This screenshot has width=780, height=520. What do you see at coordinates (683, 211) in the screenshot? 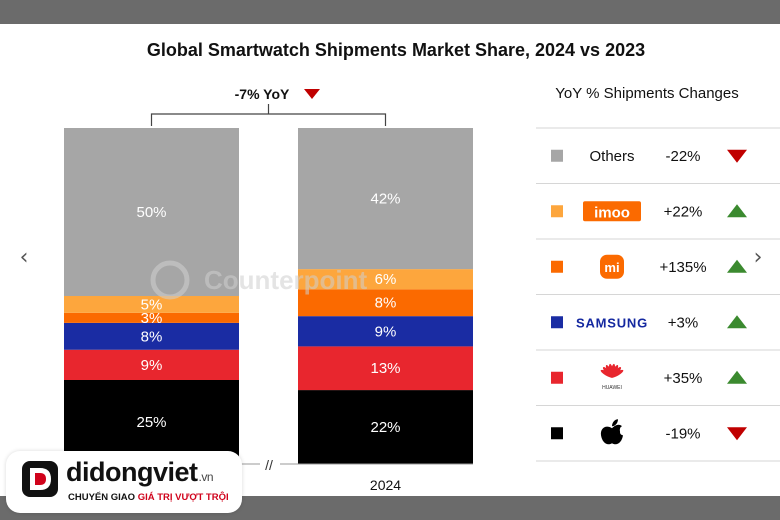
I see `legend-change-imoo: +22%` at bounding box center [683, 211].